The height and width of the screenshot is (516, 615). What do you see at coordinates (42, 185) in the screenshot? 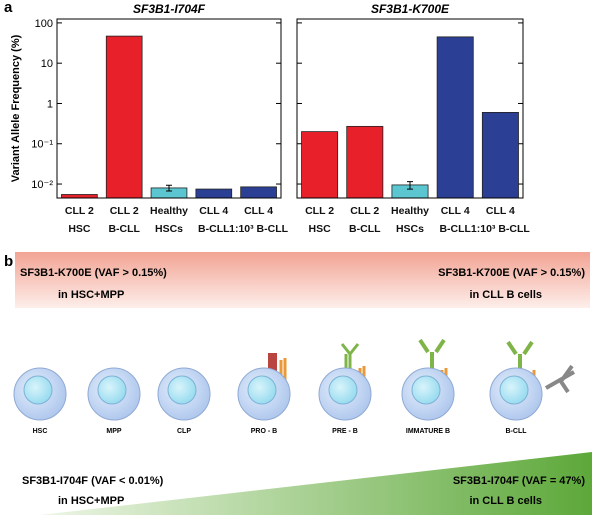
I see `y-tick-label: 10⁻²` at bounding box center [42, 185].